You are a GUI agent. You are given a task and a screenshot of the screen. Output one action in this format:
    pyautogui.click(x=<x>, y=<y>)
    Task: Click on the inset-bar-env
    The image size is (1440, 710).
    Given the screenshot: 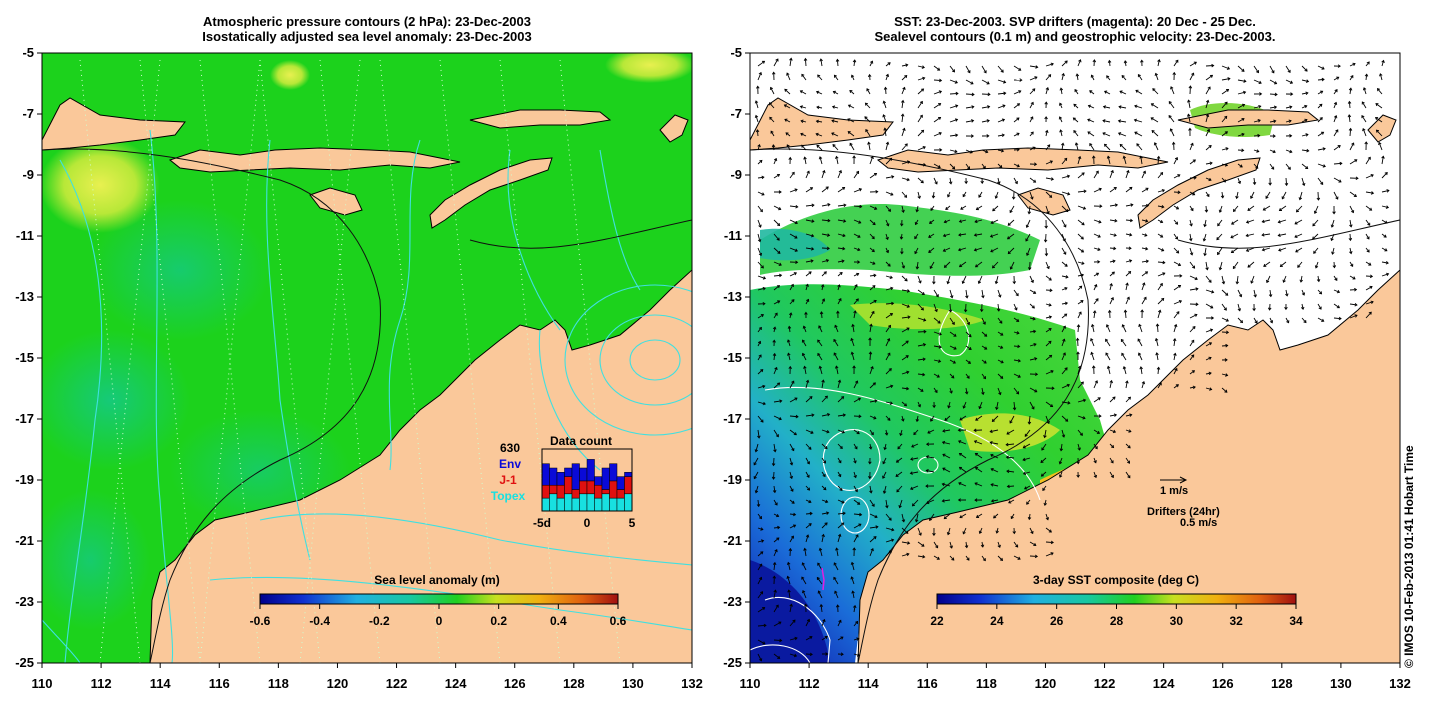 What is the action you would take?
    pyautogui.click(x=605, y=478)
    